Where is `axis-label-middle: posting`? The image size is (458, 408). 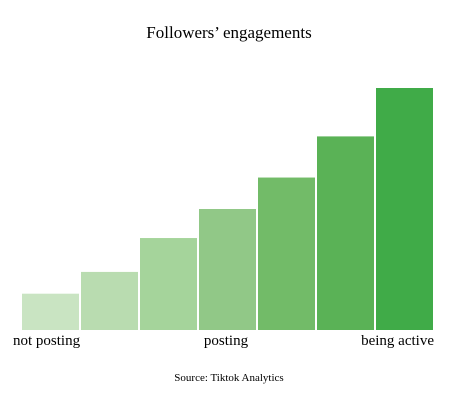 axis-label-middle: posting is located at coordinates (226, 341).